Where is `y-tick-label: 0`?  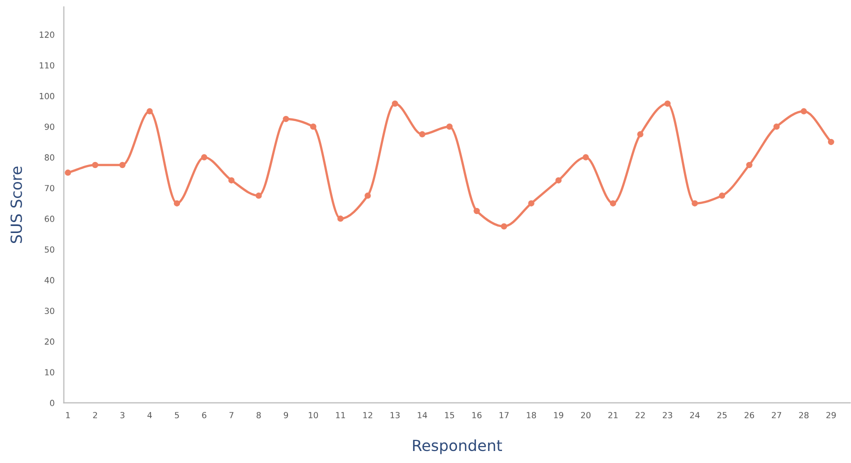 y-tick-label: 0 is located at coordinates (52, 403).